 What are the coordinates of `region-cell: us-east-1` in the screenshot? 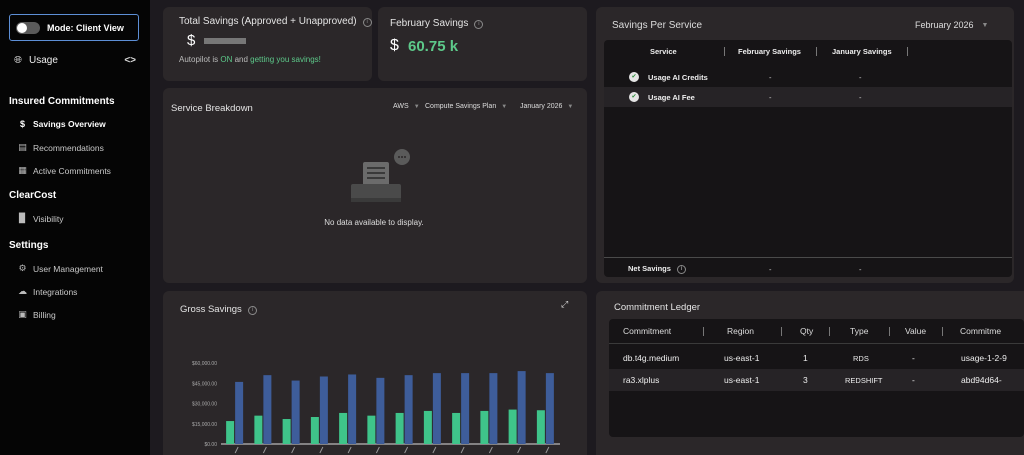 It's located at (742, 358).